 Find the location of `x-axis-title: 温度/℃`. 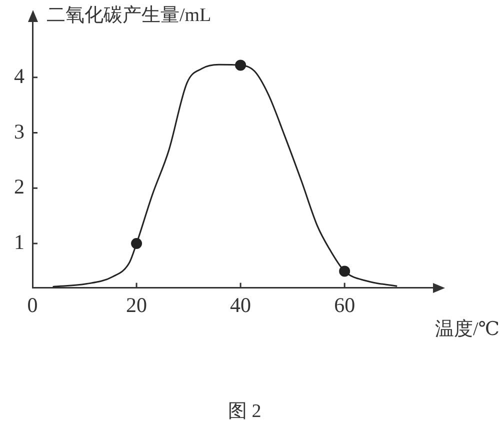

x-axis-title: 温度/℃ is located at coordinates (467, 330).